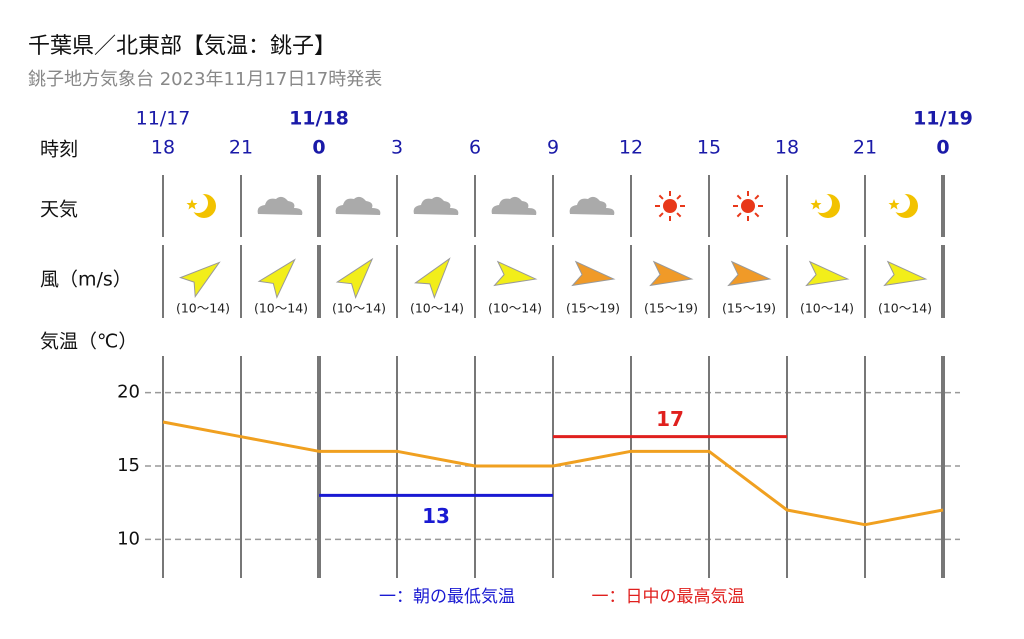 The width and height of the screenshot is (1024, 639). I want to click on hour-label: 9, so click(553, 148).